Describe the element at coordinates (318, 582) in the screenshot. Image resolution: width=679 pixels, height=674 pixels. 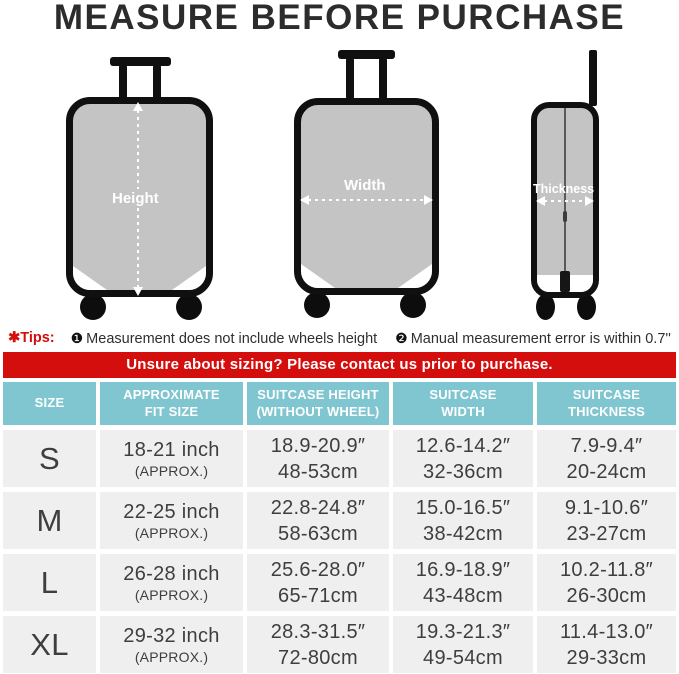
I see `value-cell: 25.6-28.0″ 65-71cm` at that location.